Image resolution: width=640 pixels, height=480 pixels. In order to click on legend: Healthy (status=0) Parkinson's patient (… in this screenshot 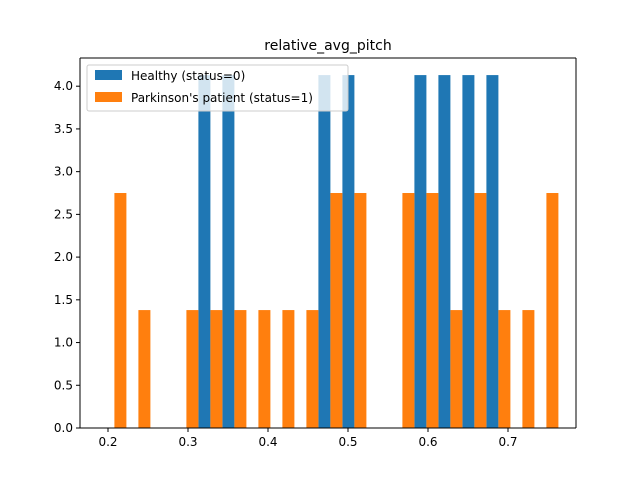, I will do `click(217, 88)`.